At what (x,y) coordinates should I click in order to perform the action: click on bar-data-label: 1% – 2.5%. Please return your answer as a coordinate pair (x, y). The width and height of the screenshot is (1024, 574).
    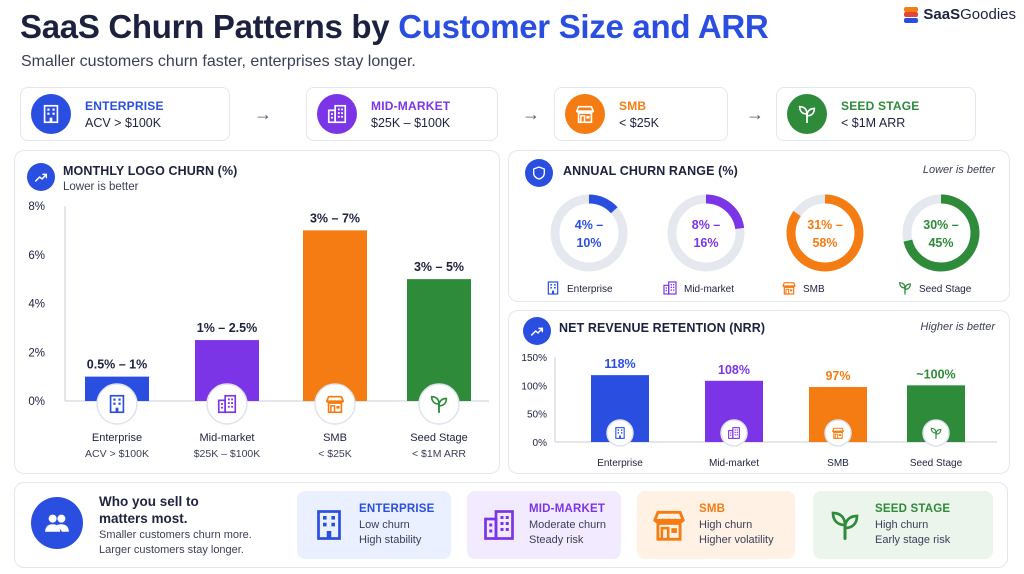
    Looking at the image, I should click on (227, 328).